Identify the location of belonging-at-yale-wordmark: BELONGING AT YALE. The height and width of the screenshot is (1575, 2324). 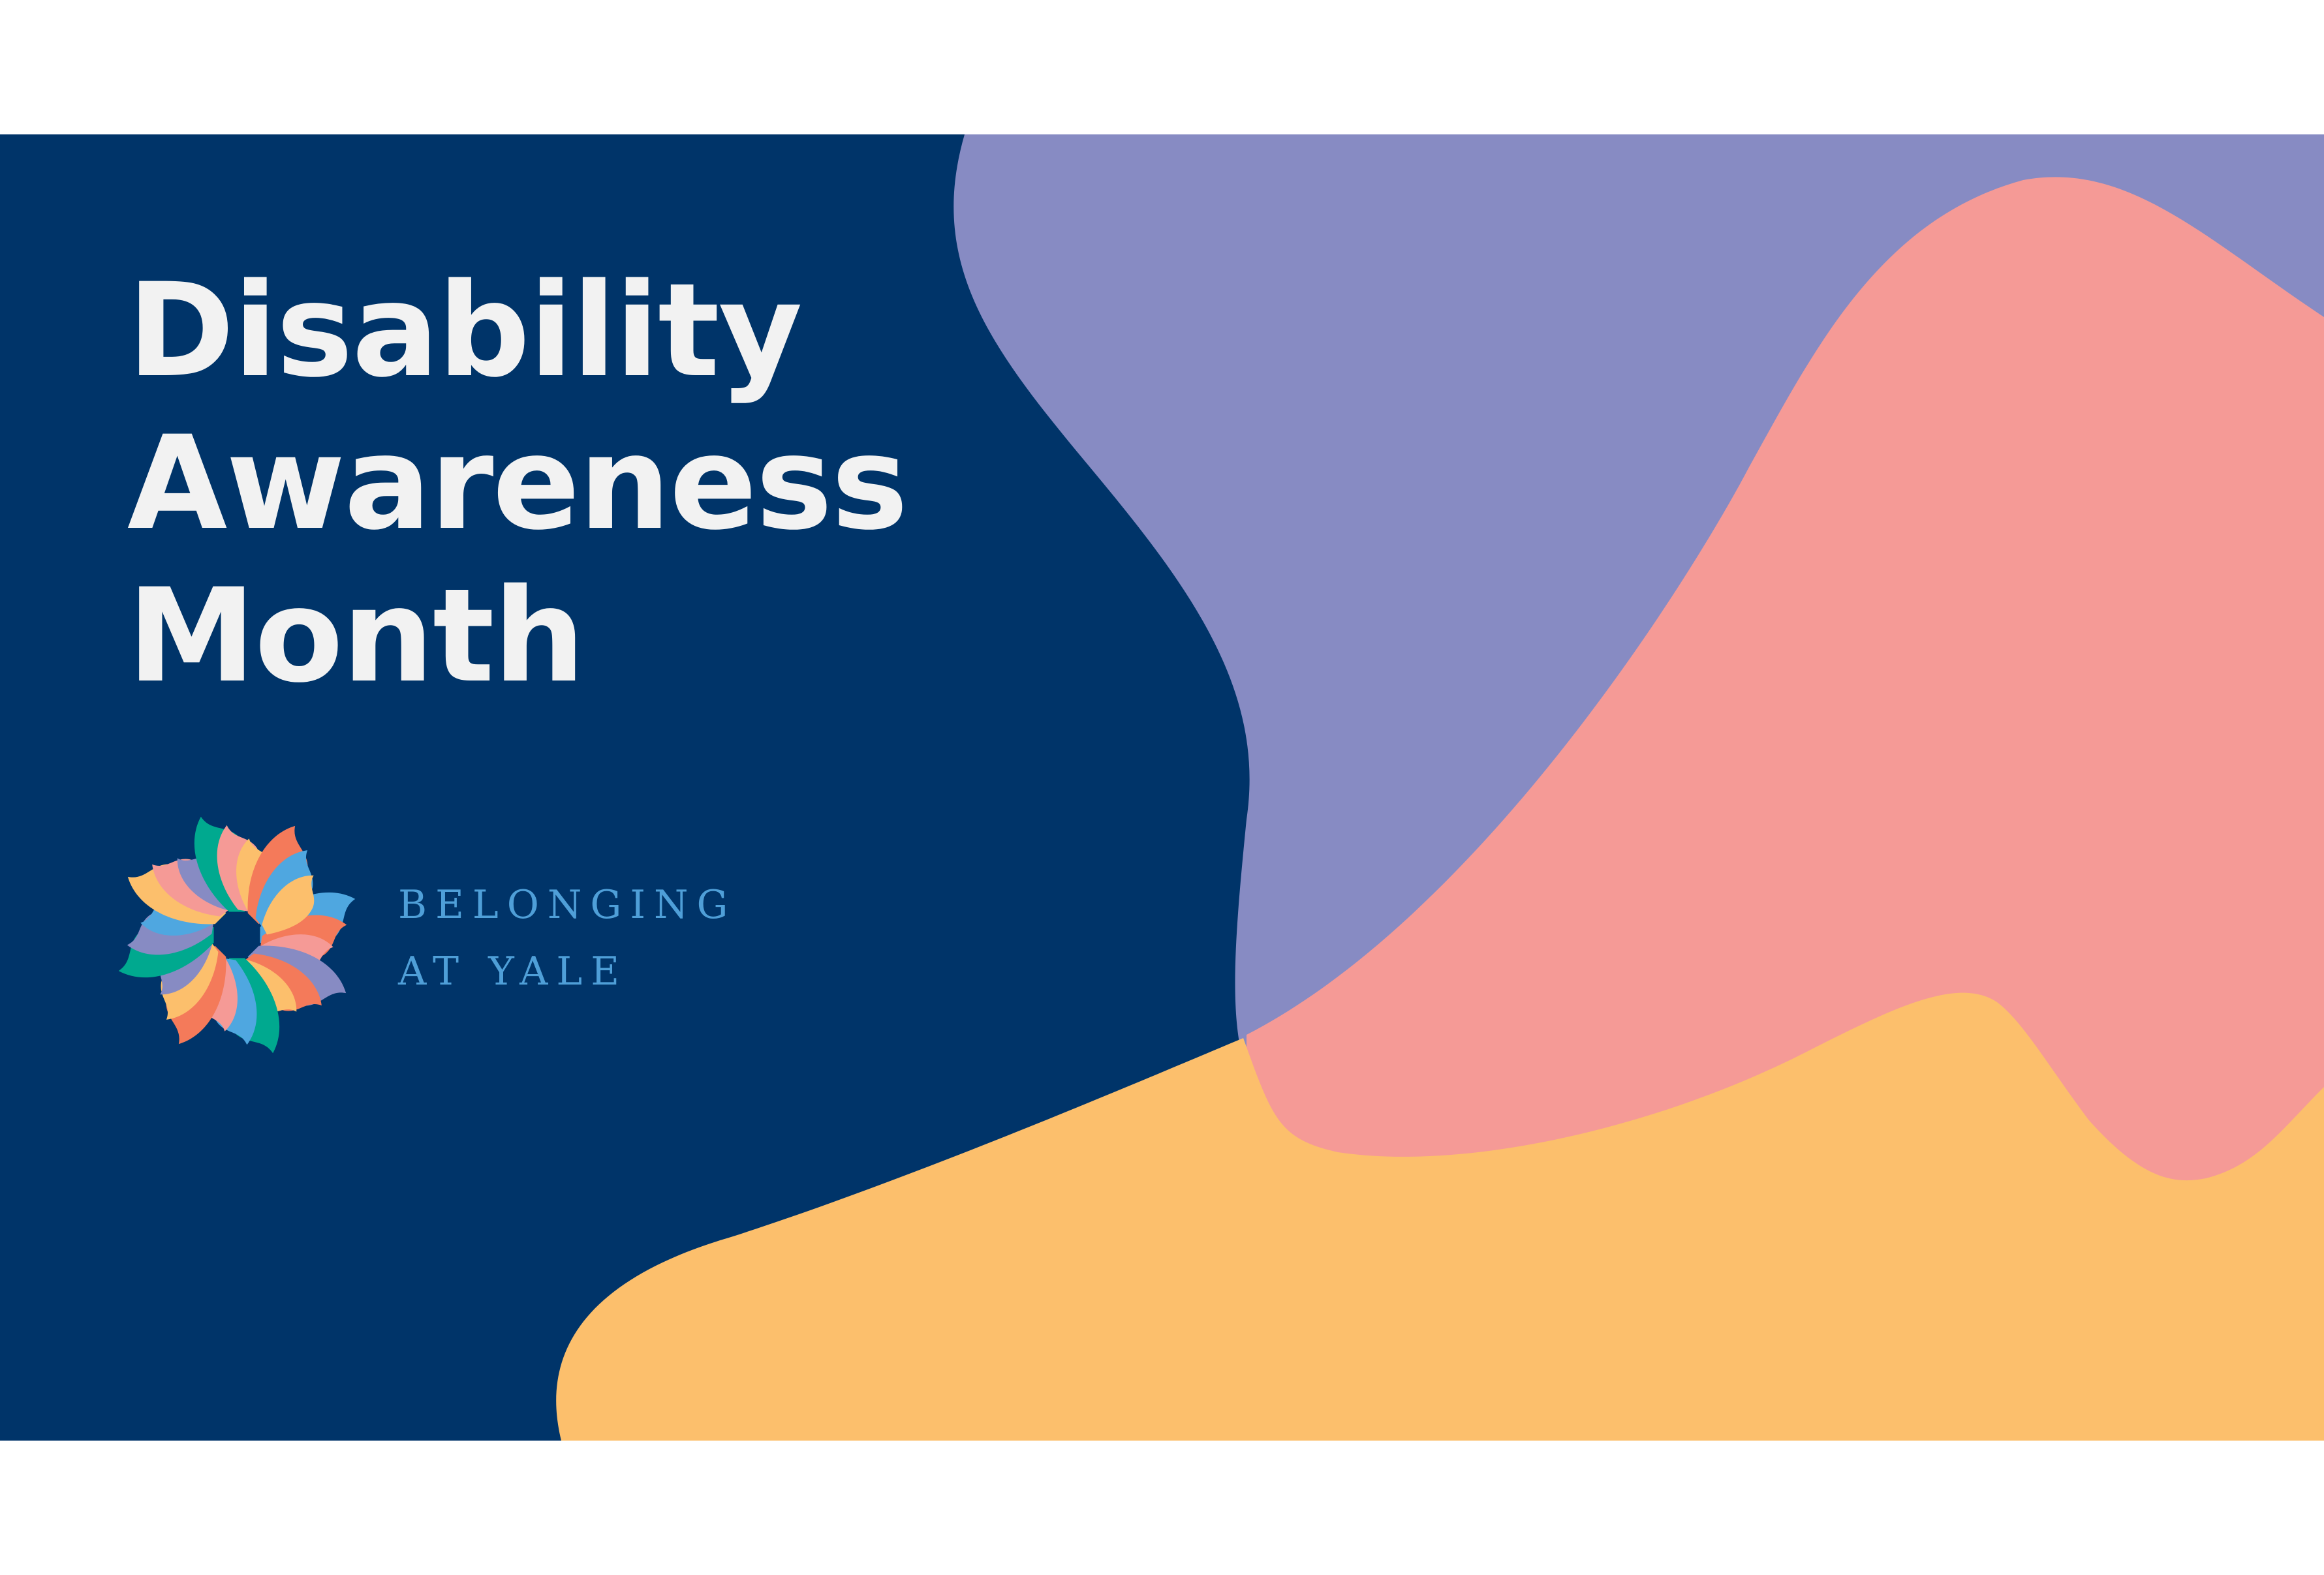
(567, 939).